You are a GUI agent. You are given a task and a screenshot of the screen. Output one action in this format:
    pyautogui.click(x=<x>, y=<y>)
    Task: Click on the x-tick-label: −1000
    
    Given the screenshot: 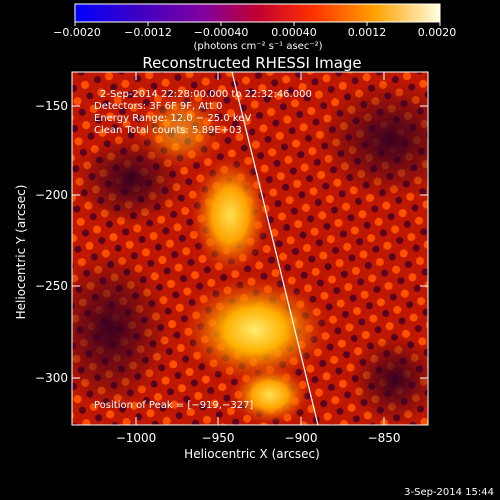 What is the action you would take?
    pyautogui.click(x=136, y=438)
    